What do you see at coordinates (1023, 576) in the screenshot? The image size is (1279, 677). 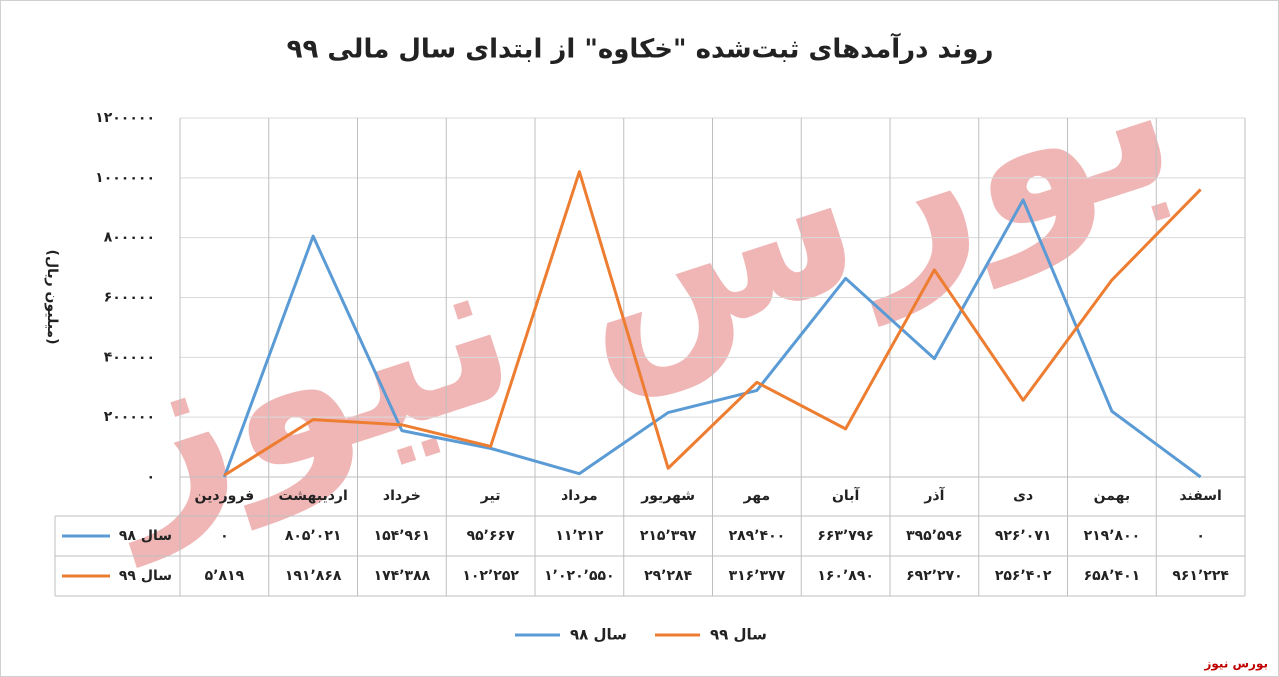 I see `table-value: ۲۵۶٬۴۰۲` at bounding box center [1023, 576].